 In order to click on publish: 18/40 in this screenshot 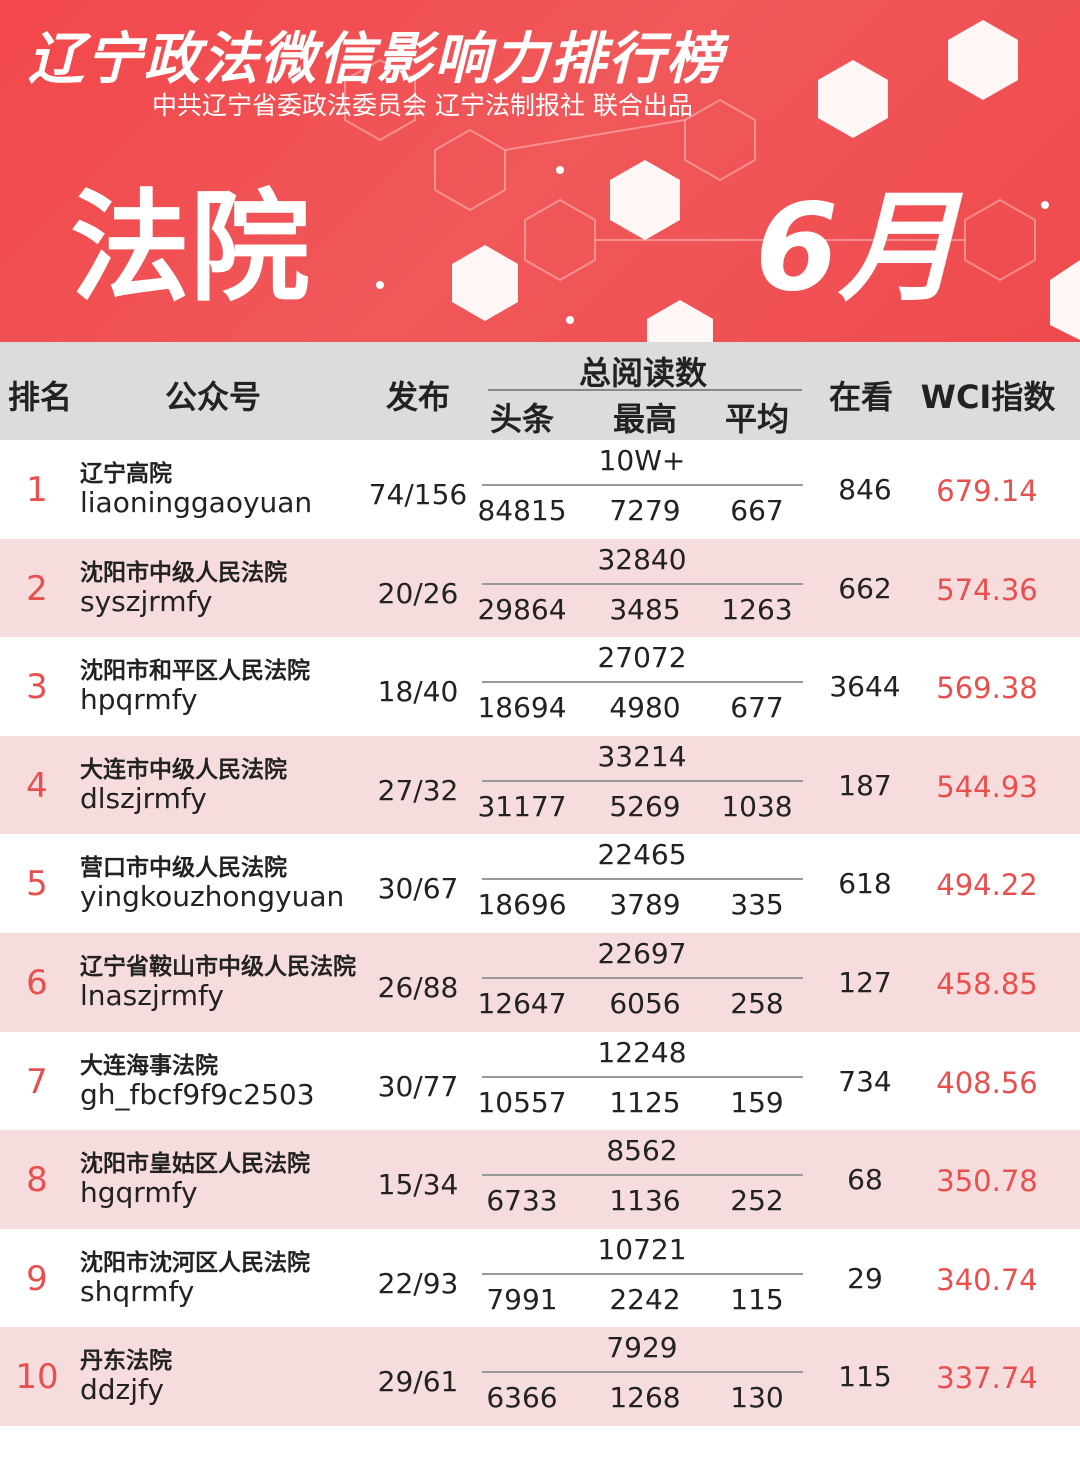, I will do `click(418, 692)`.